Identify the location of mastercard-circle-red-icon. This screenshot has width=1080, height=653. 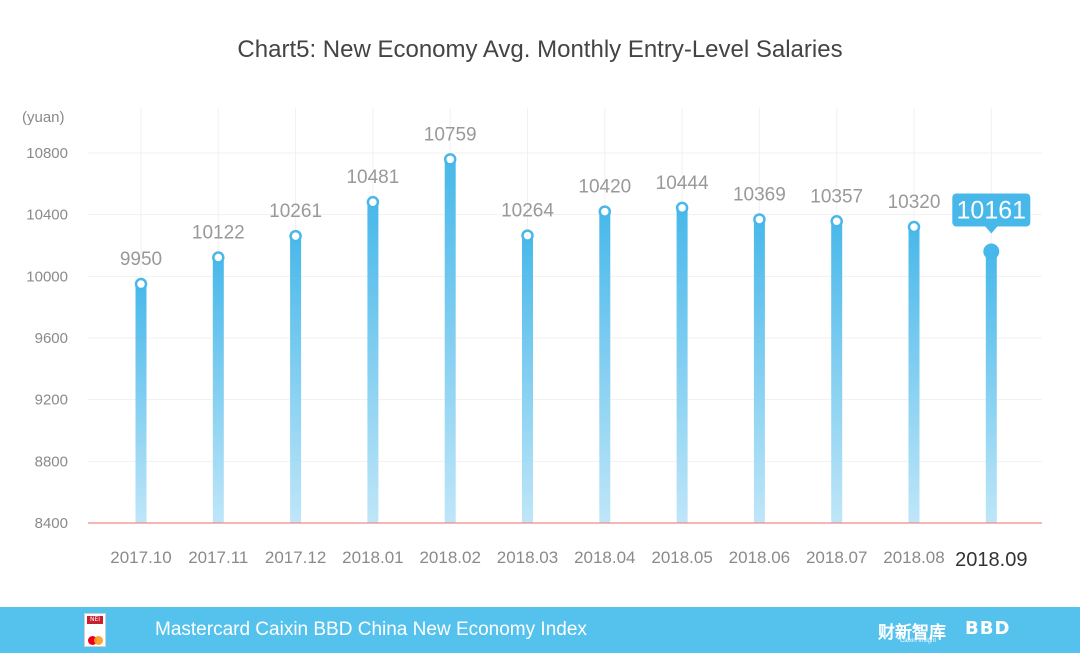
(92, 640).